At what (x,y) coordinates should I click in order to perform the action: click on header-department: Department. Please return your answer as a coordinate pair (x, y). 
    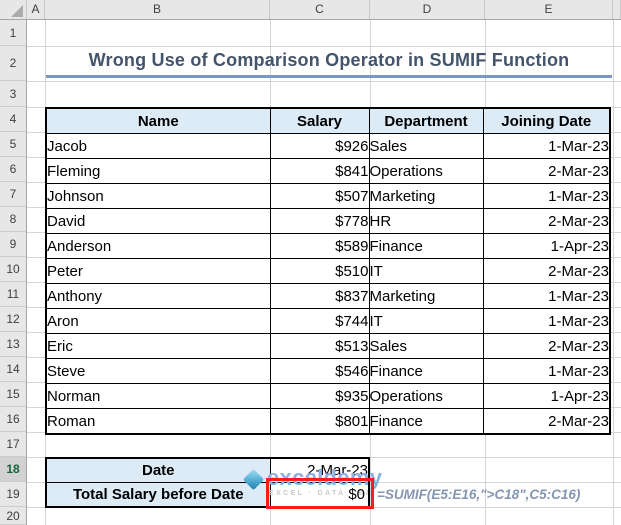
    Looking at the image, I should click on (426, 120).